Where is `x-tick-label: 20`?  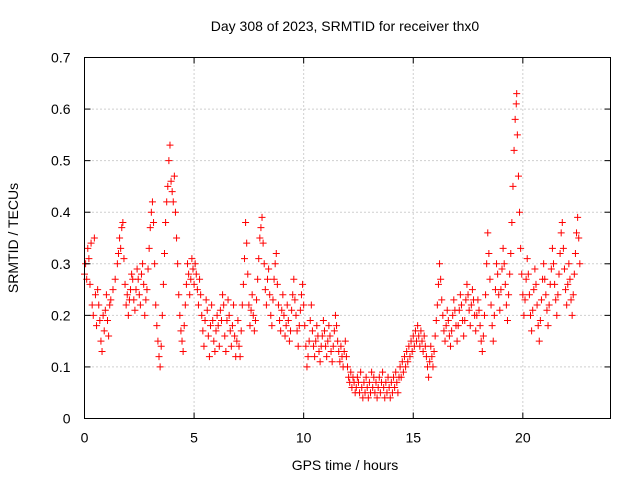
x-tick-label: 20 is located at coordinates (523, 438).